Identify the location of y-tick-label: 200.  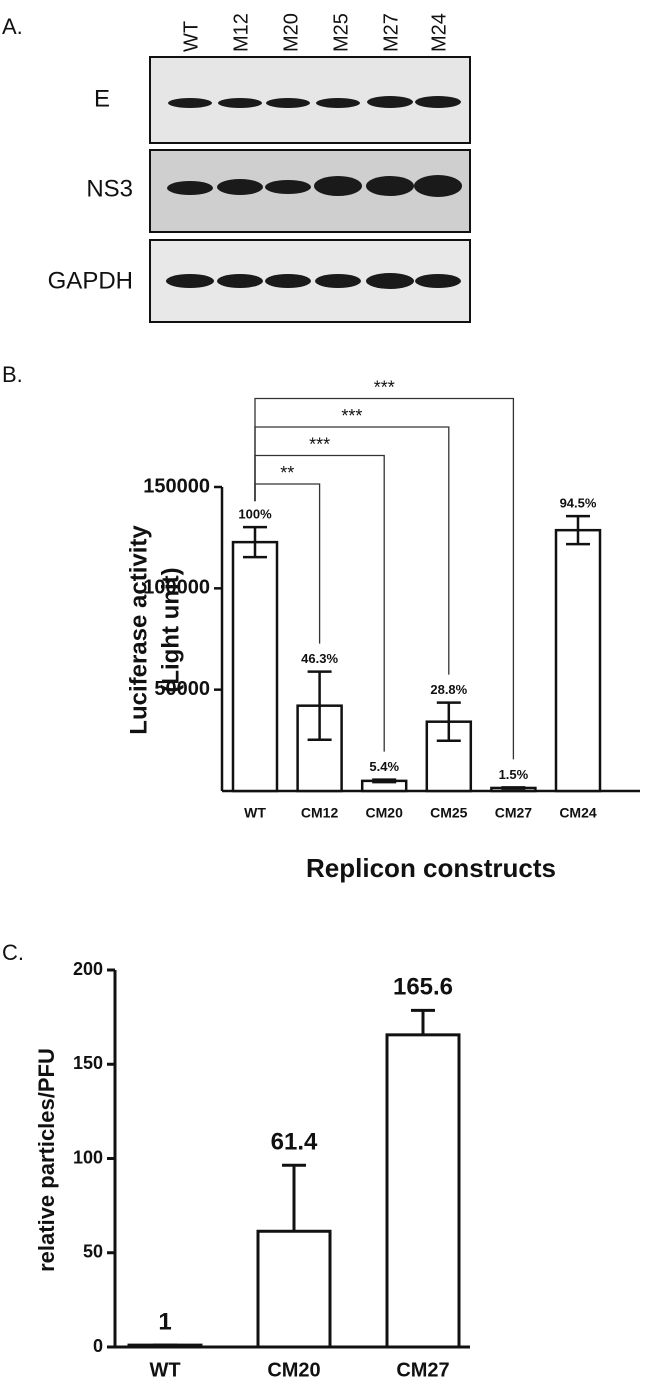
(88, 969).